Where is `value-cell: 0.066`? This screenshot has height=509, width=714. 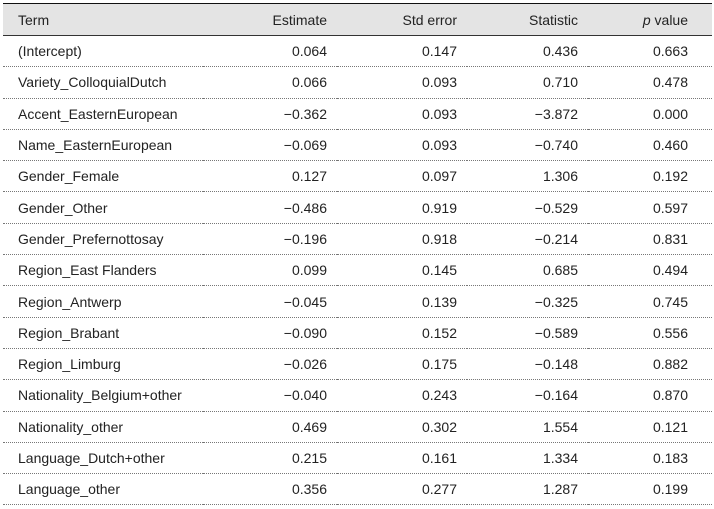
value-cell: 0.066 is located at coordinates (270, 82).